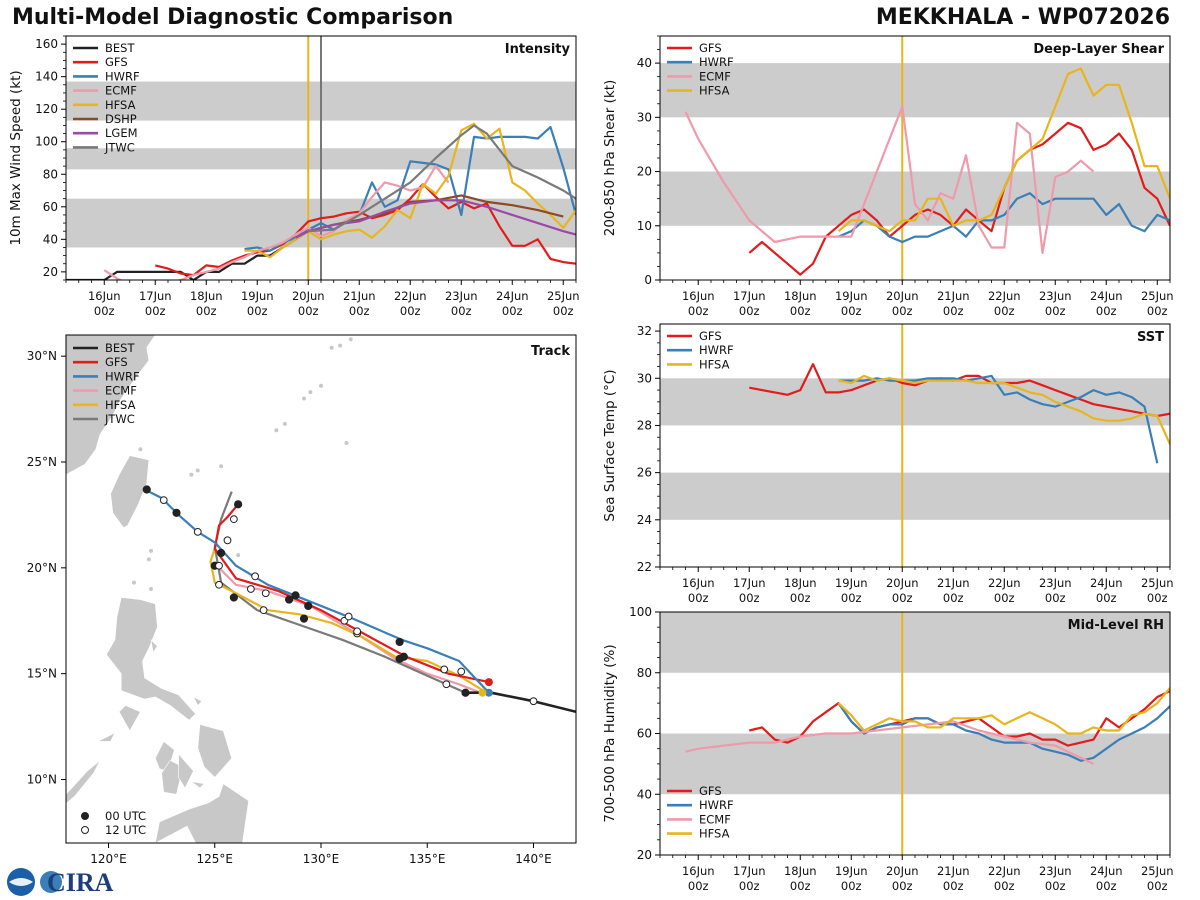  Describe the element at coordinates (640, 612) in the screenshot. I see `y-tick-label: 100` at that location.